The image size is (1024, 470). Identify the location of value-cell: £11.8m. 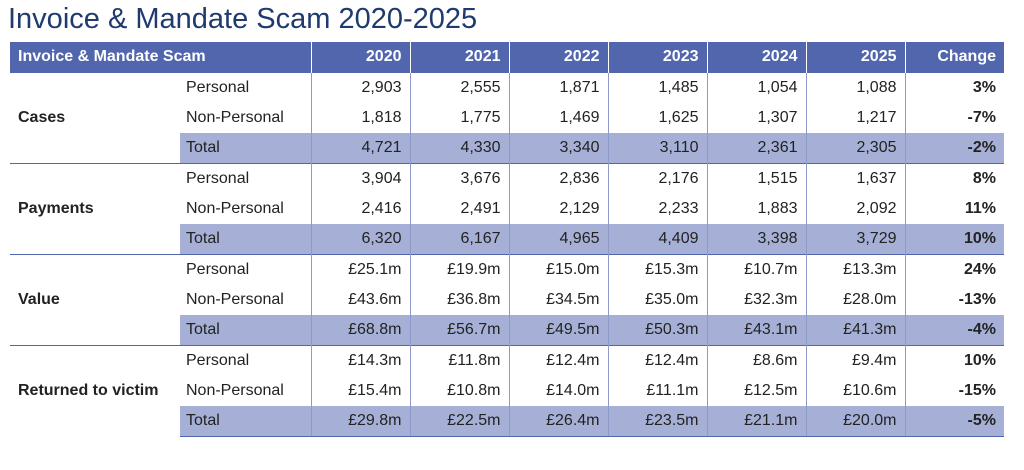
(459, 360).